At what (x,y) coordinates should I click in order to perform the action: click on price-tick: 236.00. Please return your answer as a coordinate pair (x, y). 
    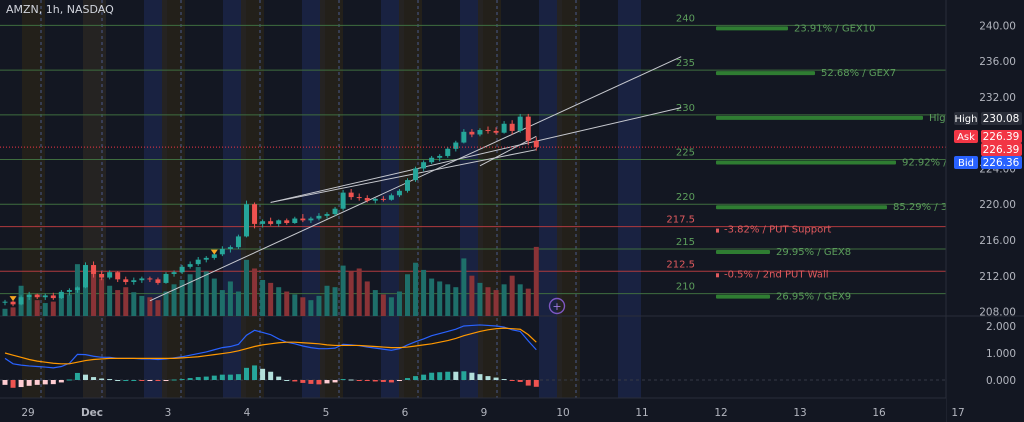
    Looking at the image, I should click on (997, 62).